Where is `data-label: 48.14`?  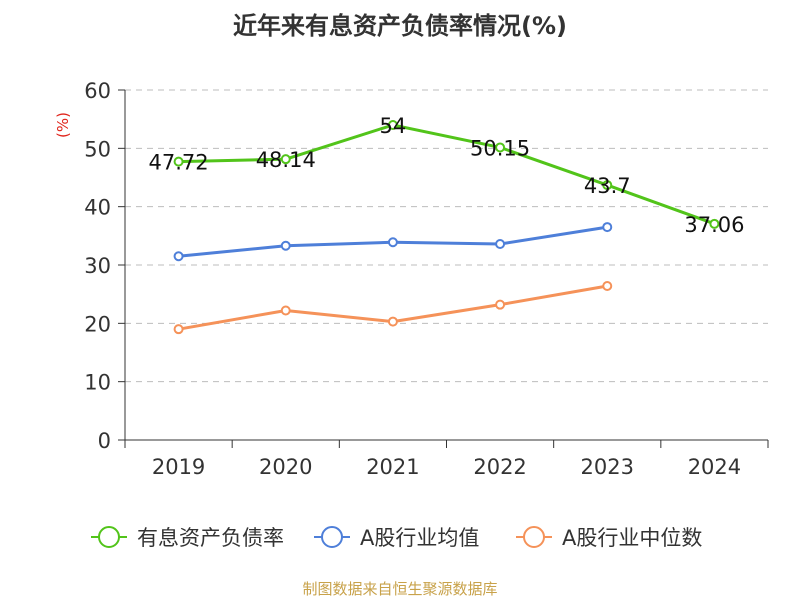 data-label: 48.14 is located at coordinates (286, 160).